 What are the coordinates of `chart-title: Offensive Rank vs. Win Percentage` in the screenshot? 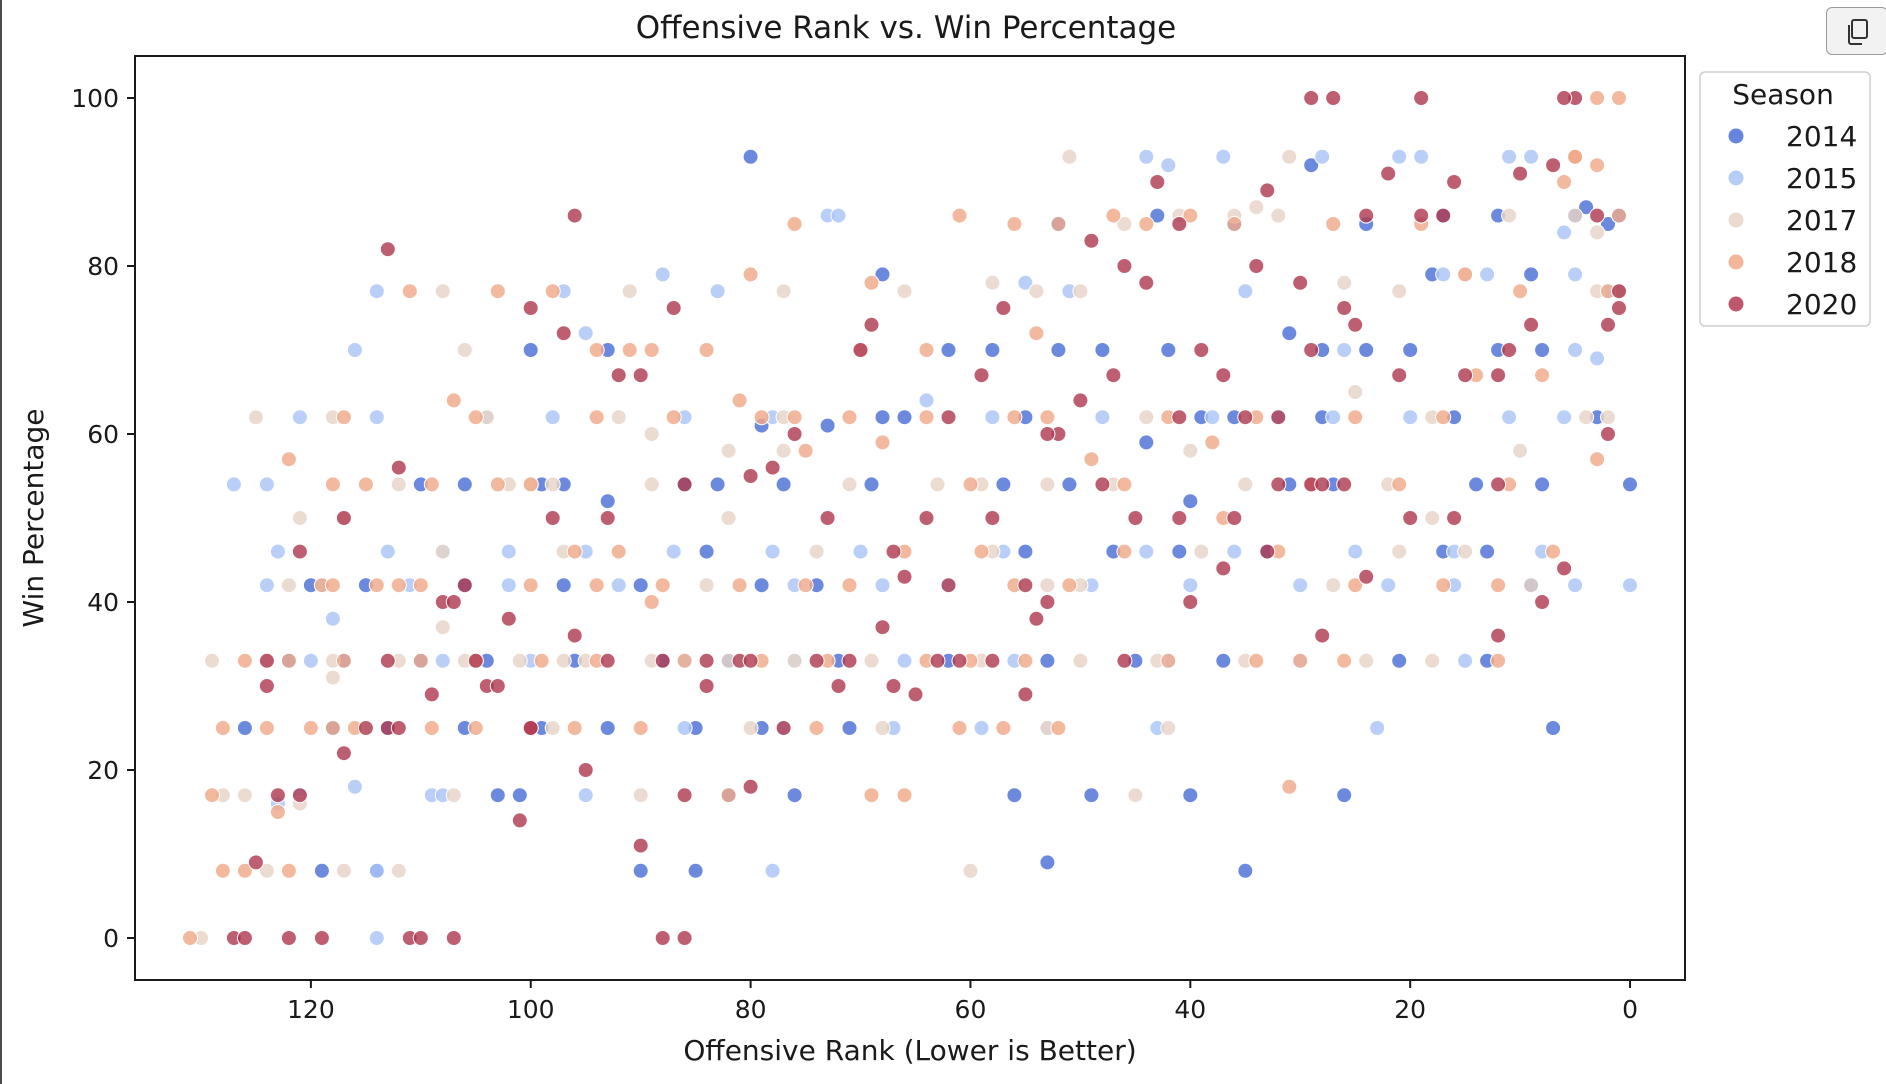 It's located at (906, 28).